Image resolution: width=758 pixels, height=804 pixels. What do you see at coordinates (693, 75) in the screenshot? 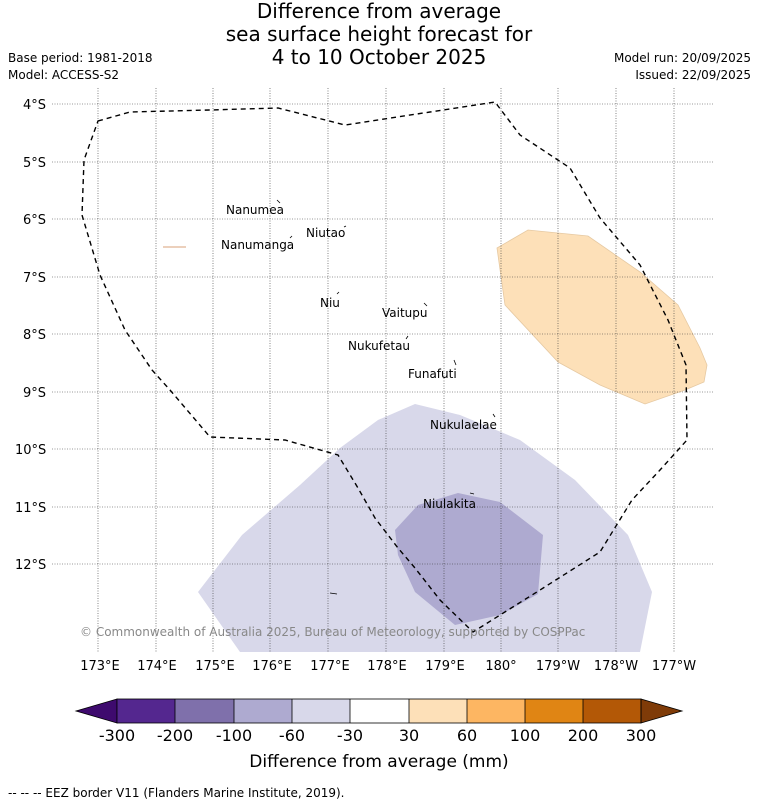
I see `issued-date: Issued: 22/09/2025` at bounding box center [693, 75].